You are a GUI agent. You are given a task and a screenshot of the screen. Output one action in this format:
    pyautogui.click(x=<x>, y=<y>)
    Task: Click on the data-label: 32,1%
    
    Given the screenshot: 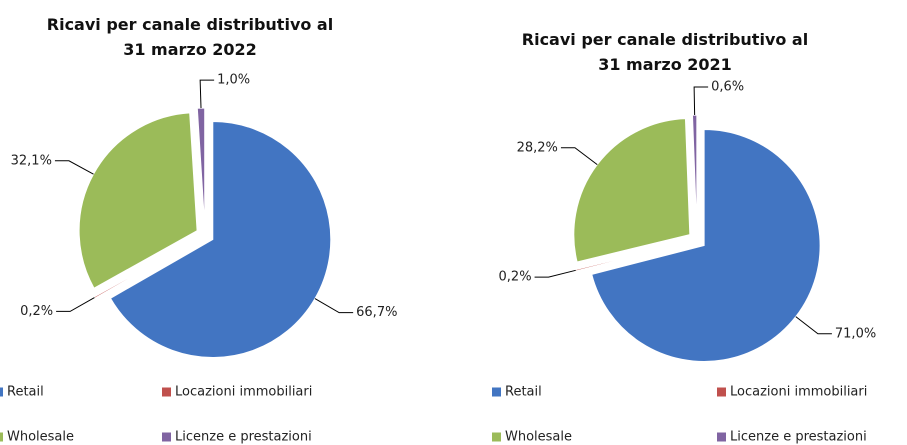 What is the action you would take?
    pyautogui.click(x=31, y=160)
    